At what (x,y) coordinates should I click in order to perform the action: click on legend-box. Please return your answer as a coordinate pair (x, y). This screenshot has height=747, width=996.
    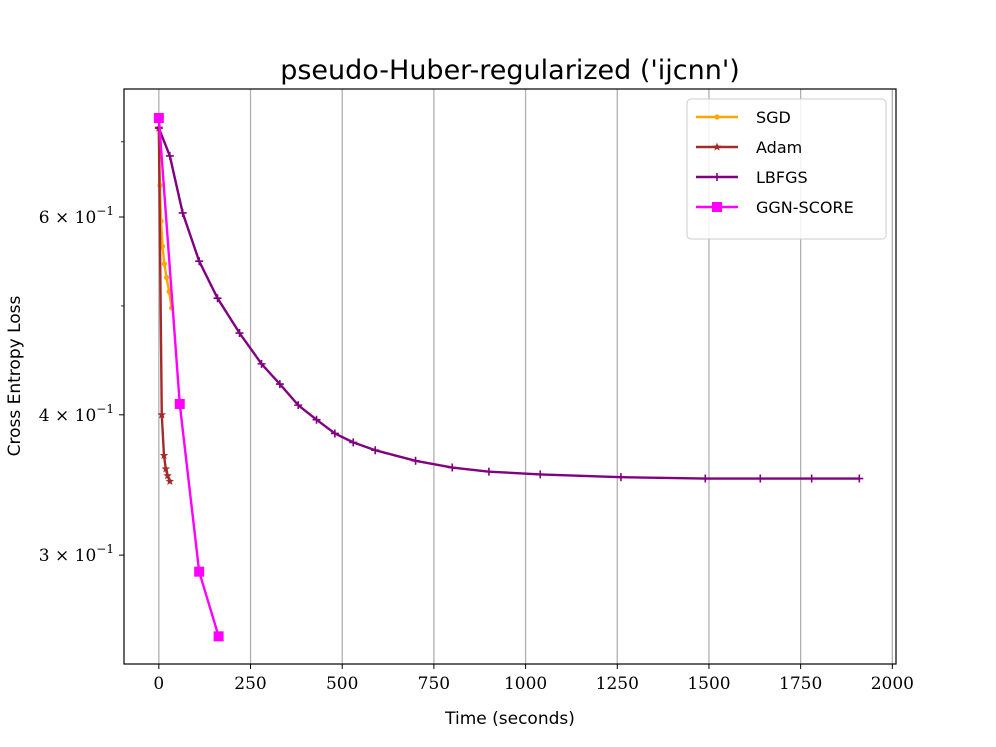
    Looking at the image, I should click on (786, 169).